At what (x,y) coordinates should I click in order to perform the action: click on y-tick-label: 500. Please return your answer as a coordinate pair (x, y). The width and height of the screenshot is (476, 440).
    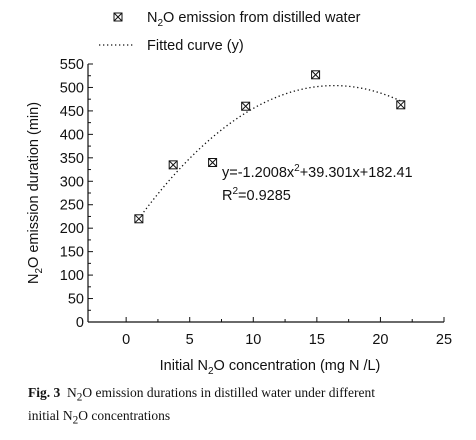
    Looking at the image, I should click on (72, 88).